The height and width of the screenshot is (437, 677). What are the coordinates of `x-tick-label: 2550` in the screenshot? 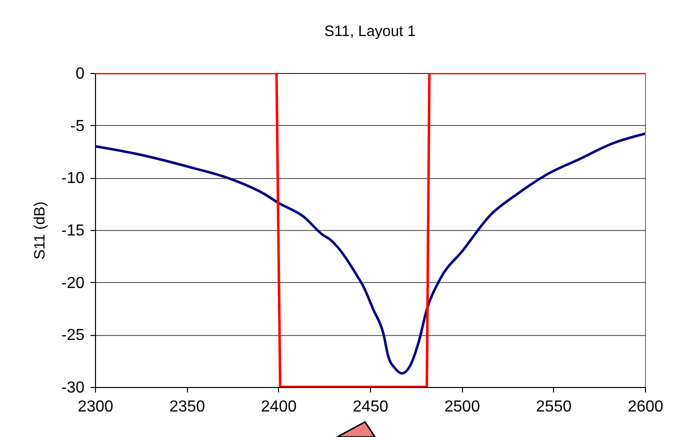 It's located at (554, 407).